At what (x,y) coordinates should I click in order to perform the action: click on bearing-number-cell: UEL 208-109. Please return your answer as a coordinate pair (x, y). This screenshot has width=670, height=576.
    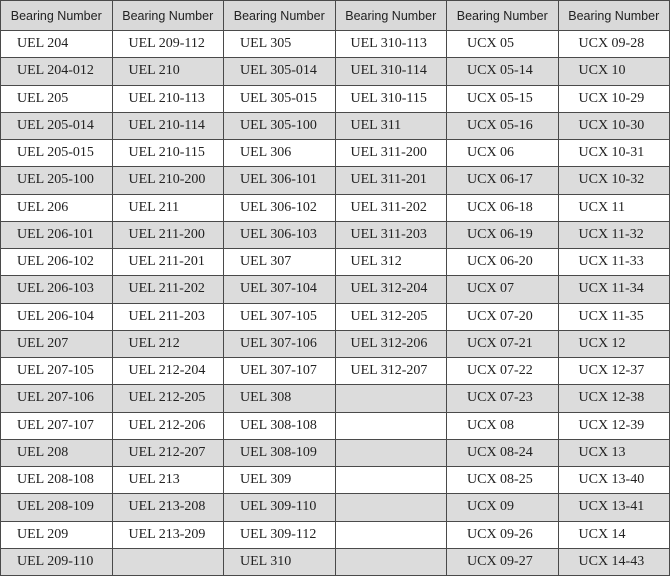
    Looking at the image, I should click on (56, 507).